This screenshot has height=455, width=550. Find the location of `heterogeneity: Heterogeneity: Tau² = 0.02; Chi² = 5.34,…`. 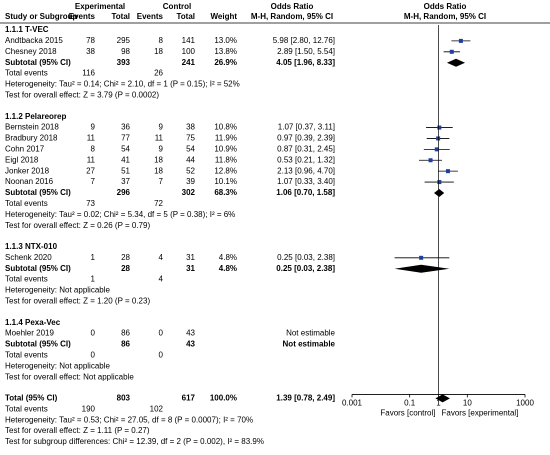

heterogeneity: Heterogeneity: Tau² = 0.02; Chi² = 5.34,… is located at coordinates (120, 214).